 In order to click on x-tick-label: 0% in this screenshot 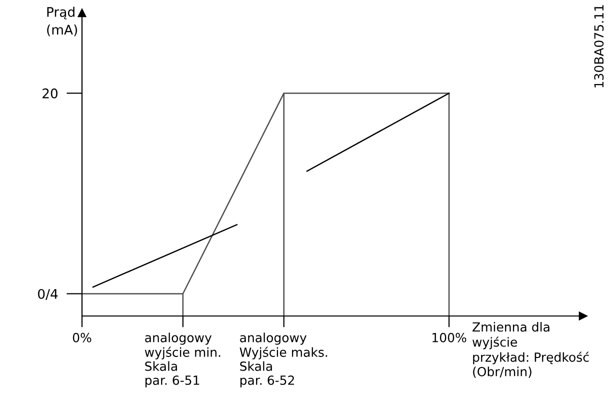, I will do `click(82, 337)`.